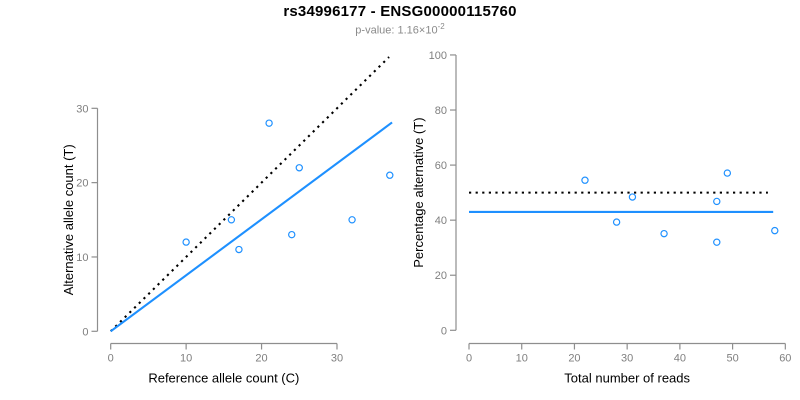 The height and width of the screenshot is (400, 800). Describe the element at coordinates (400, 11) in the screenshot. I see `plot-title: rs34996177 - ENSG00000115760` at that location.